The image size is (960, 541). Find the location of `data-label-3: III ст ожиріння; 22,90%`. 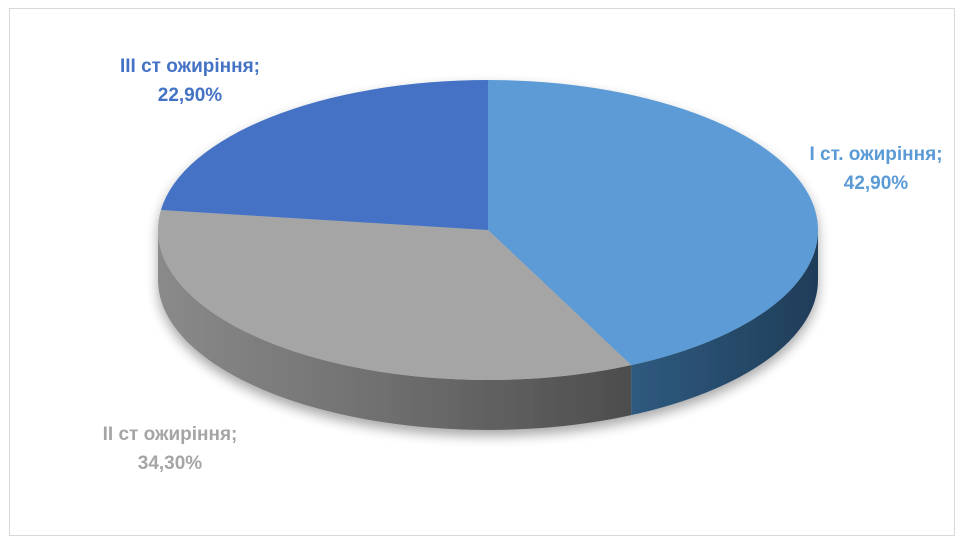

data-label-3: III ст ожиріння; 22,90% is located at coordinates (190, 81).